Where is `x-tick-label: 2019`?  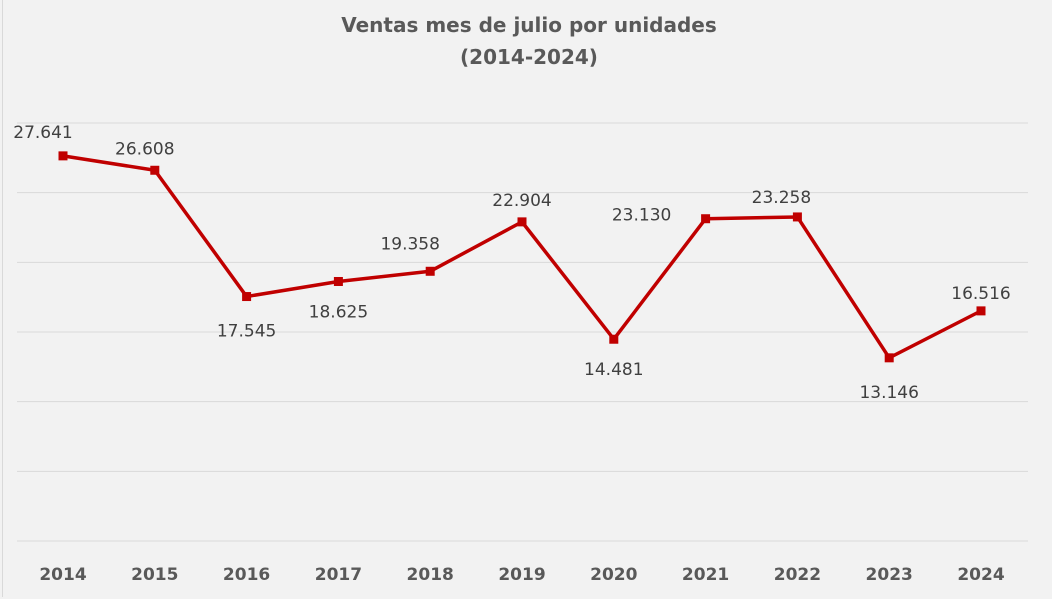 x-tick-label: 2019 is located at coordinates (521, 575).